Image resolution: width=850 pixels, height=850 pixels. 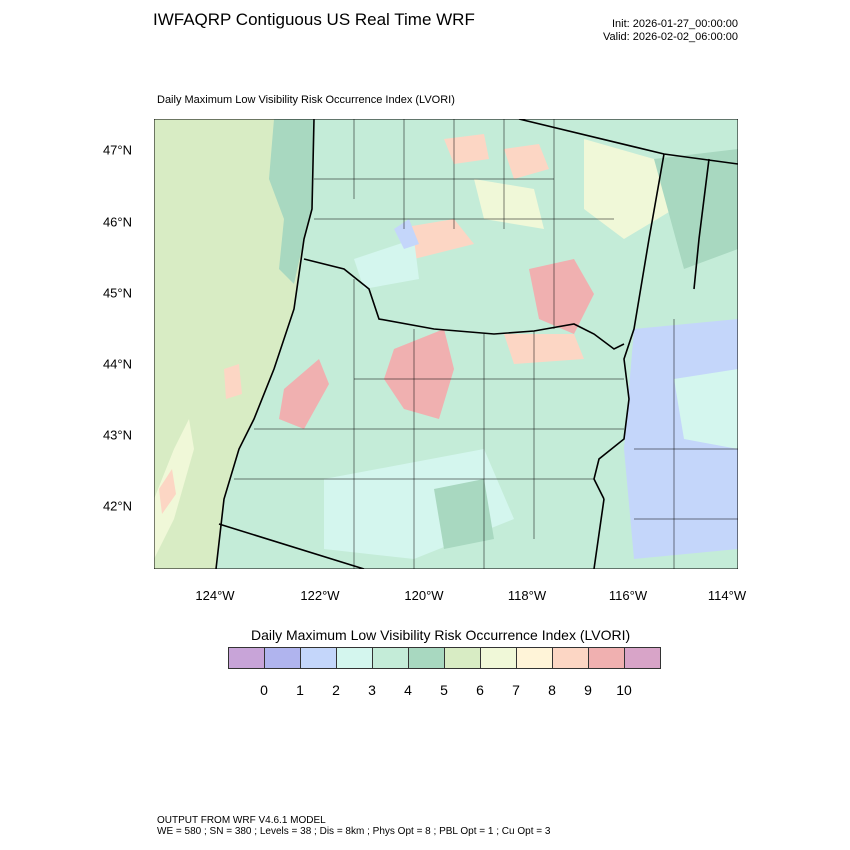 What do you see at coordinates (300, 690) in the screenshot?
I see `colorbar-label: 1` at bounding box center [300, 690].